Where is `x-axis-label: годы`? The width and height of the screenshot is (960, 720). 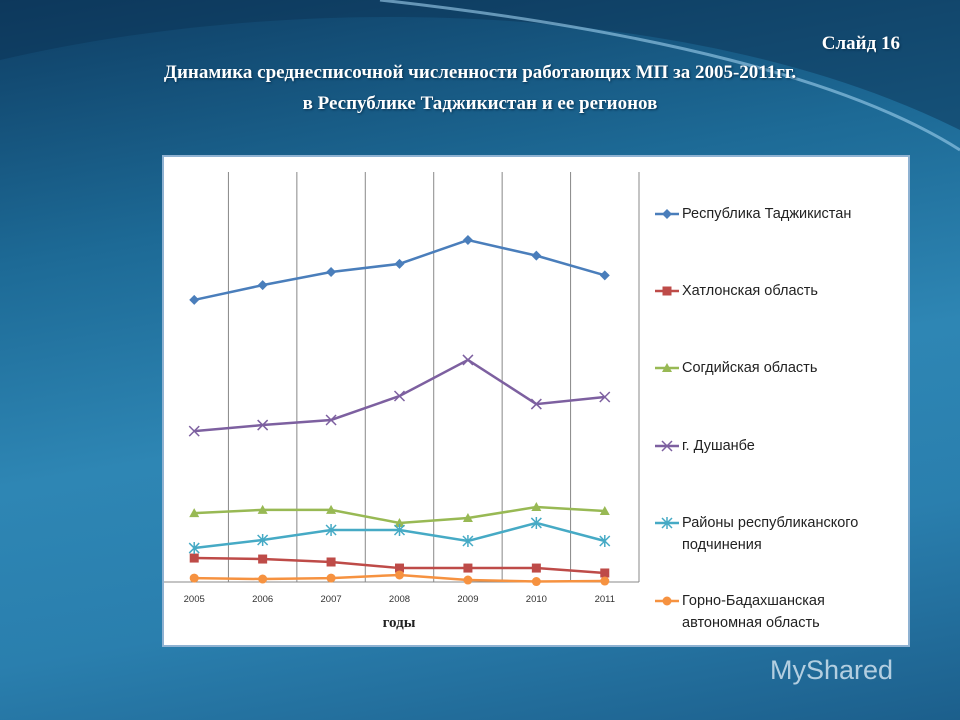
x-axis-label: годы is located at coordinates (399, 623).